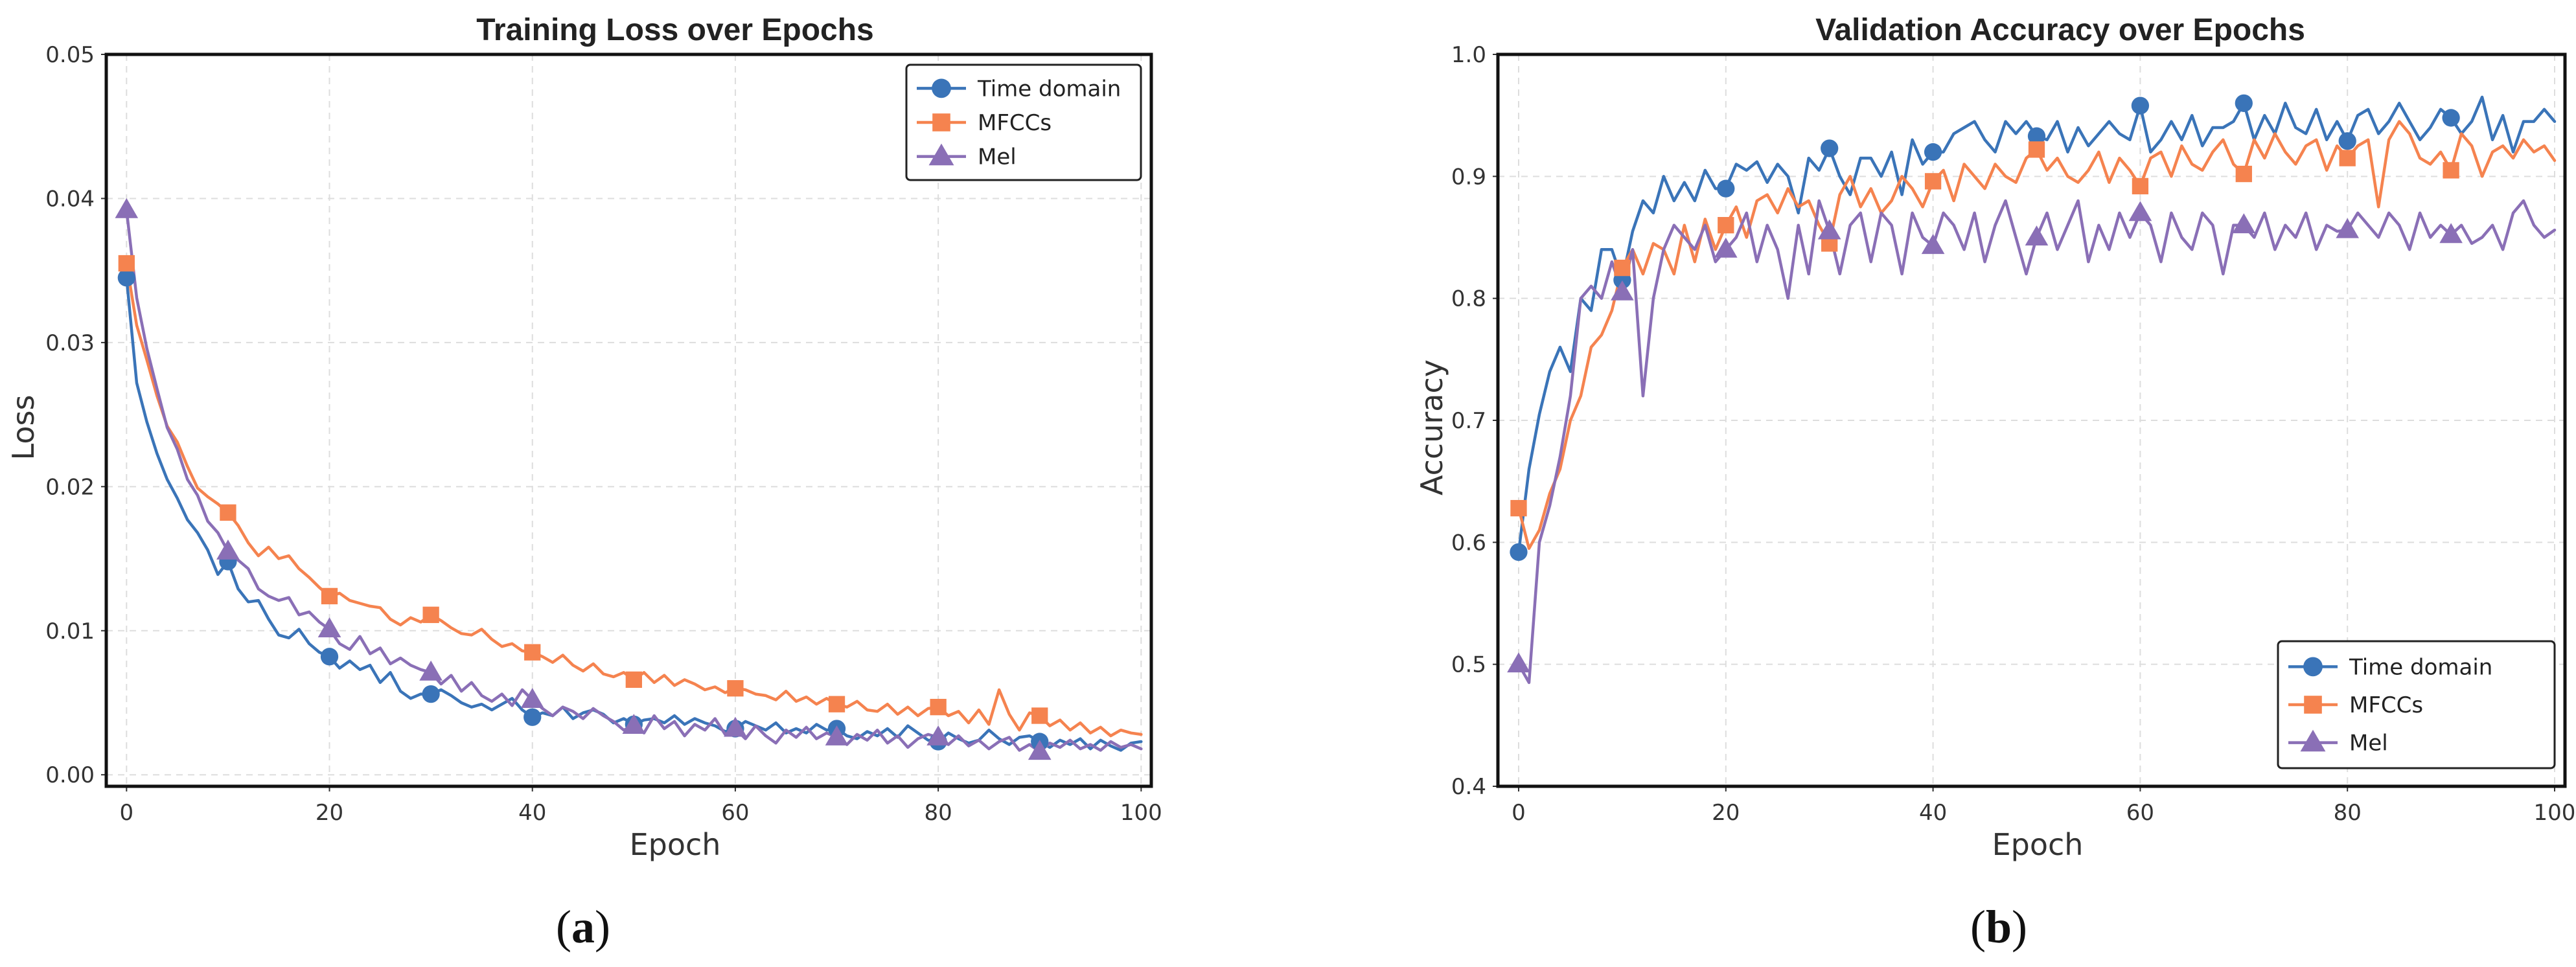  I want to click on y-tick-label: 0.7, so click(1468, 421).